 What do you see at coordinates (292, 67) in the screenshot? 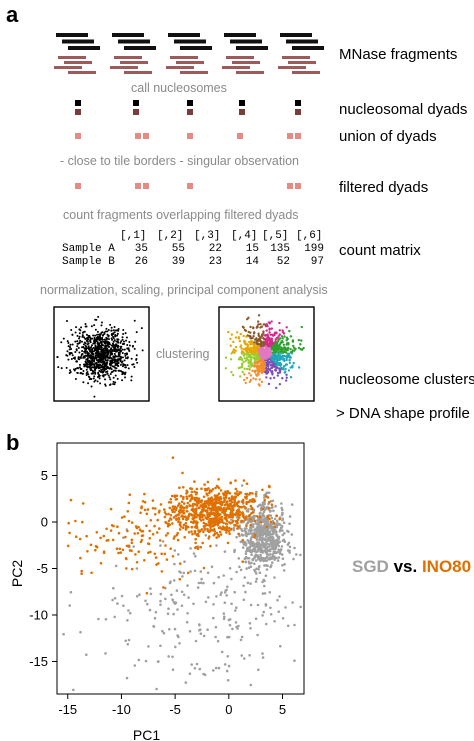
I see `red-fragment` at bounding box center [292, 67].